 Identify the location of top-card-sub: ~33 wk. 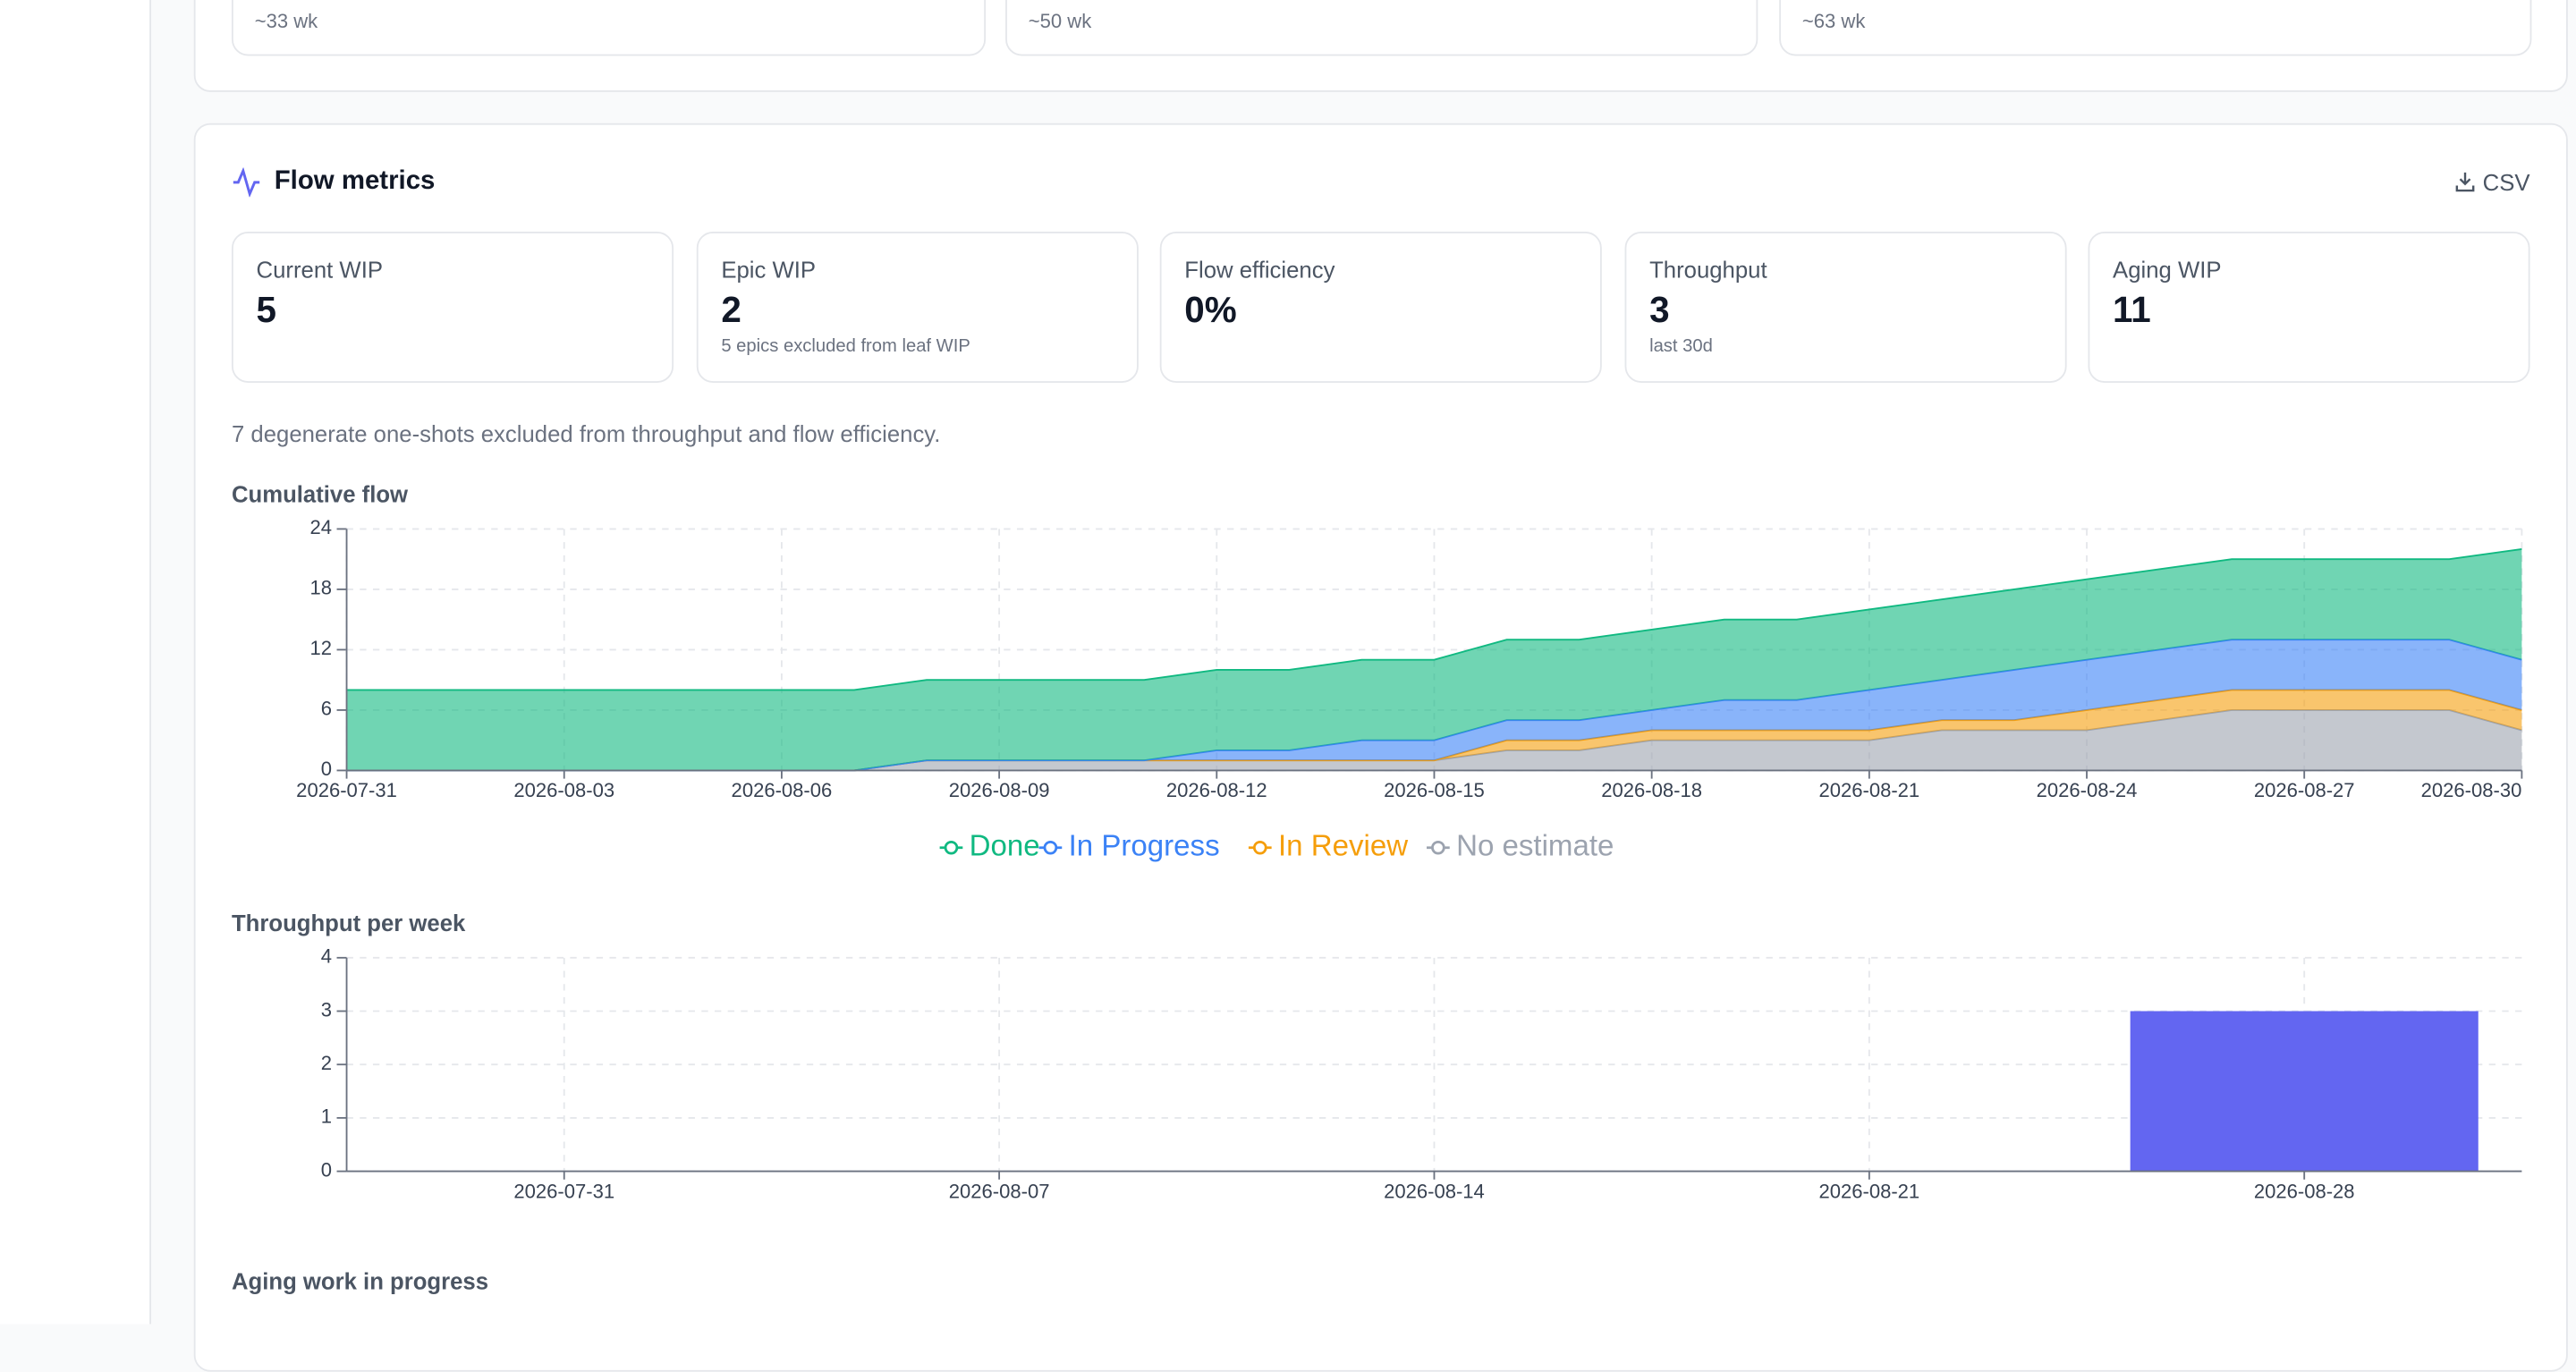
(286, 21).